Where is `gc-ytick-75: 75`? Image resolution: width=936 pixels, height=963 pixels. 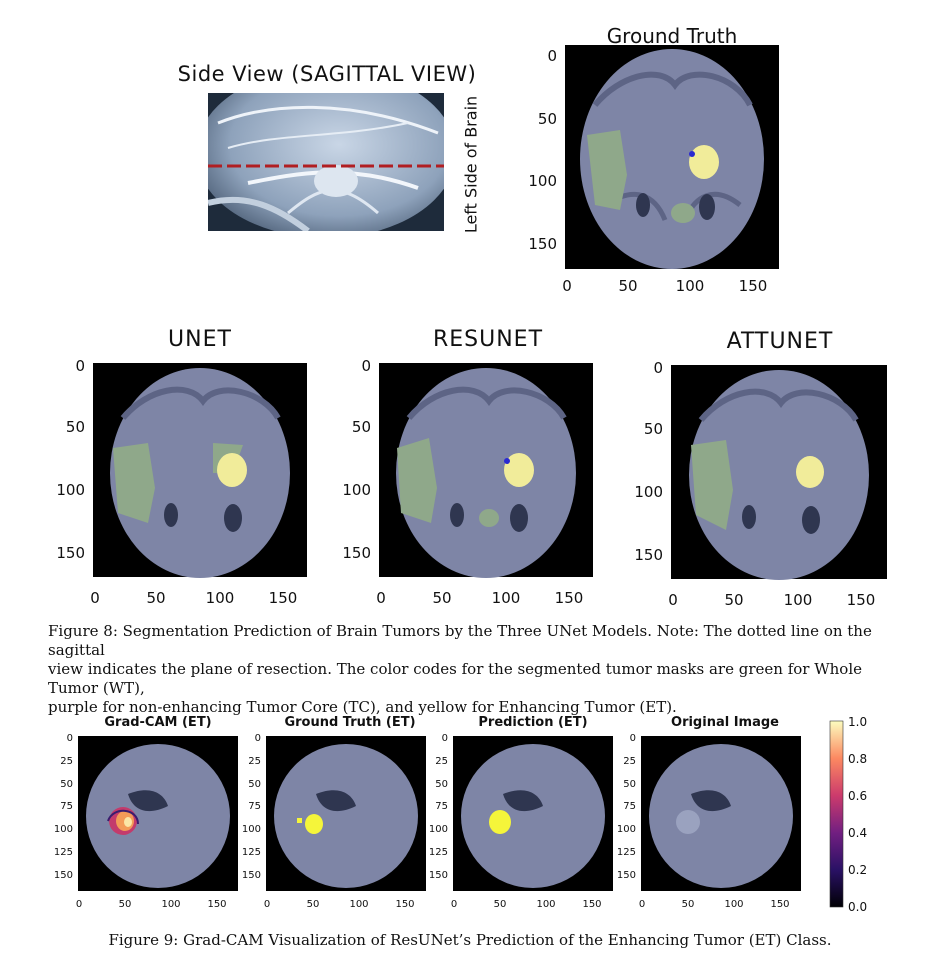 gc-ytick-75: 75 is located at coordinates (66, 806).